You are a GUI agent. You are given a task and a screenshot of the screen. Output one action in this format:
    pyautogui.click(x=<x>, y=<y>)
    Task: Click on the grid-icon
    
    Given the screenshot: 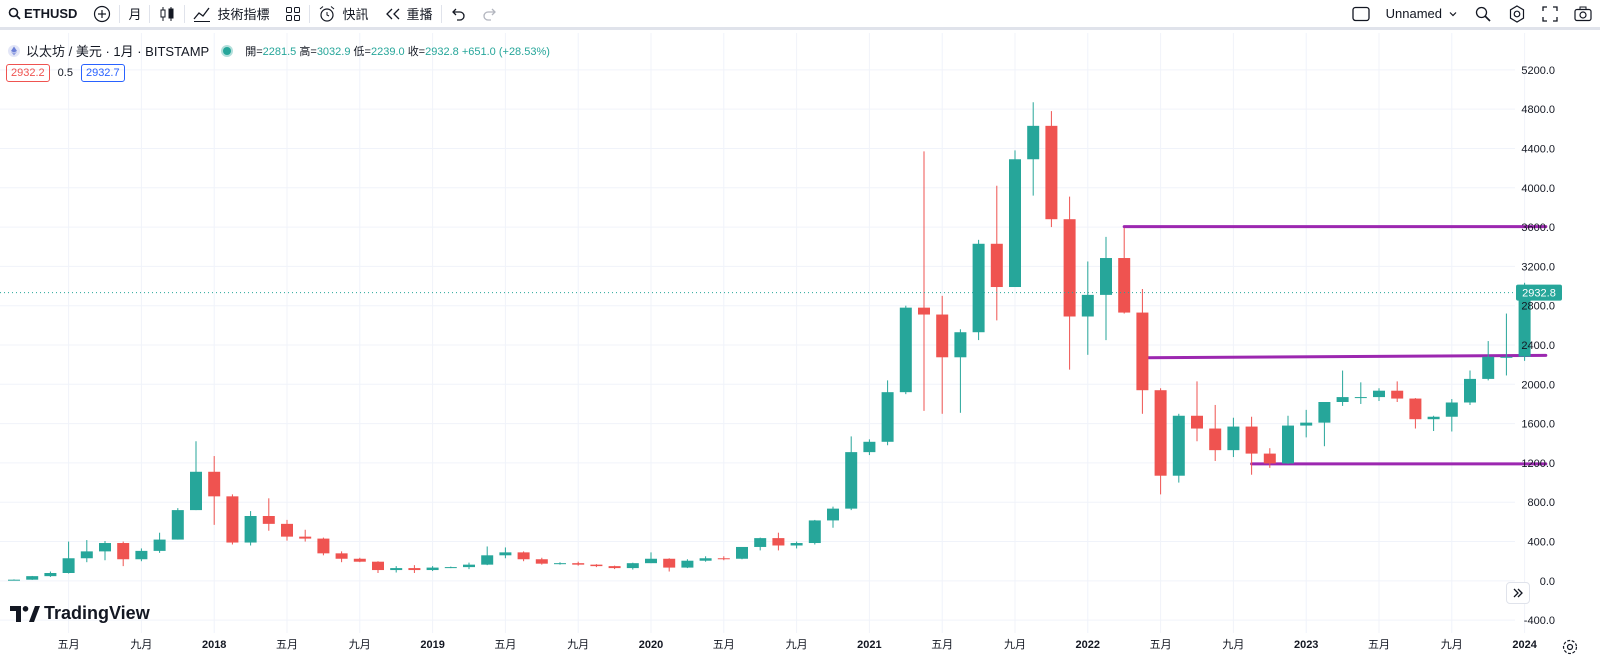 What is the action you would take?
    pyautogui.click(x=293, y=13)
    